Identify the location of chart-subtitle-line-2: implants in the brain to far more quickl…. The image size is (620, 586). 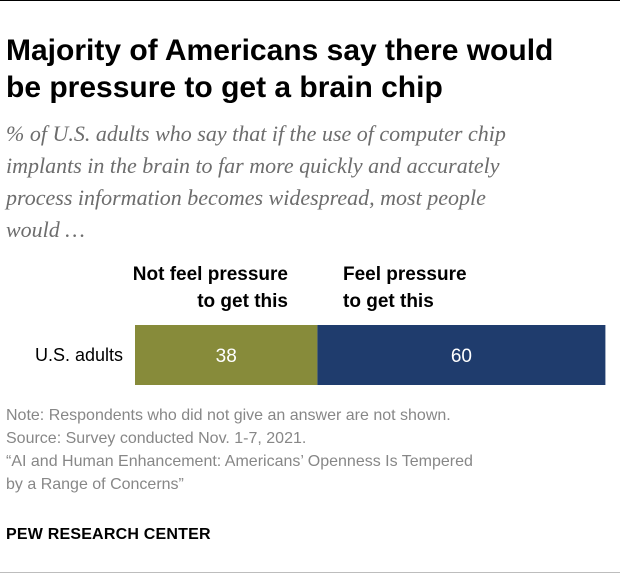
(253, 165).